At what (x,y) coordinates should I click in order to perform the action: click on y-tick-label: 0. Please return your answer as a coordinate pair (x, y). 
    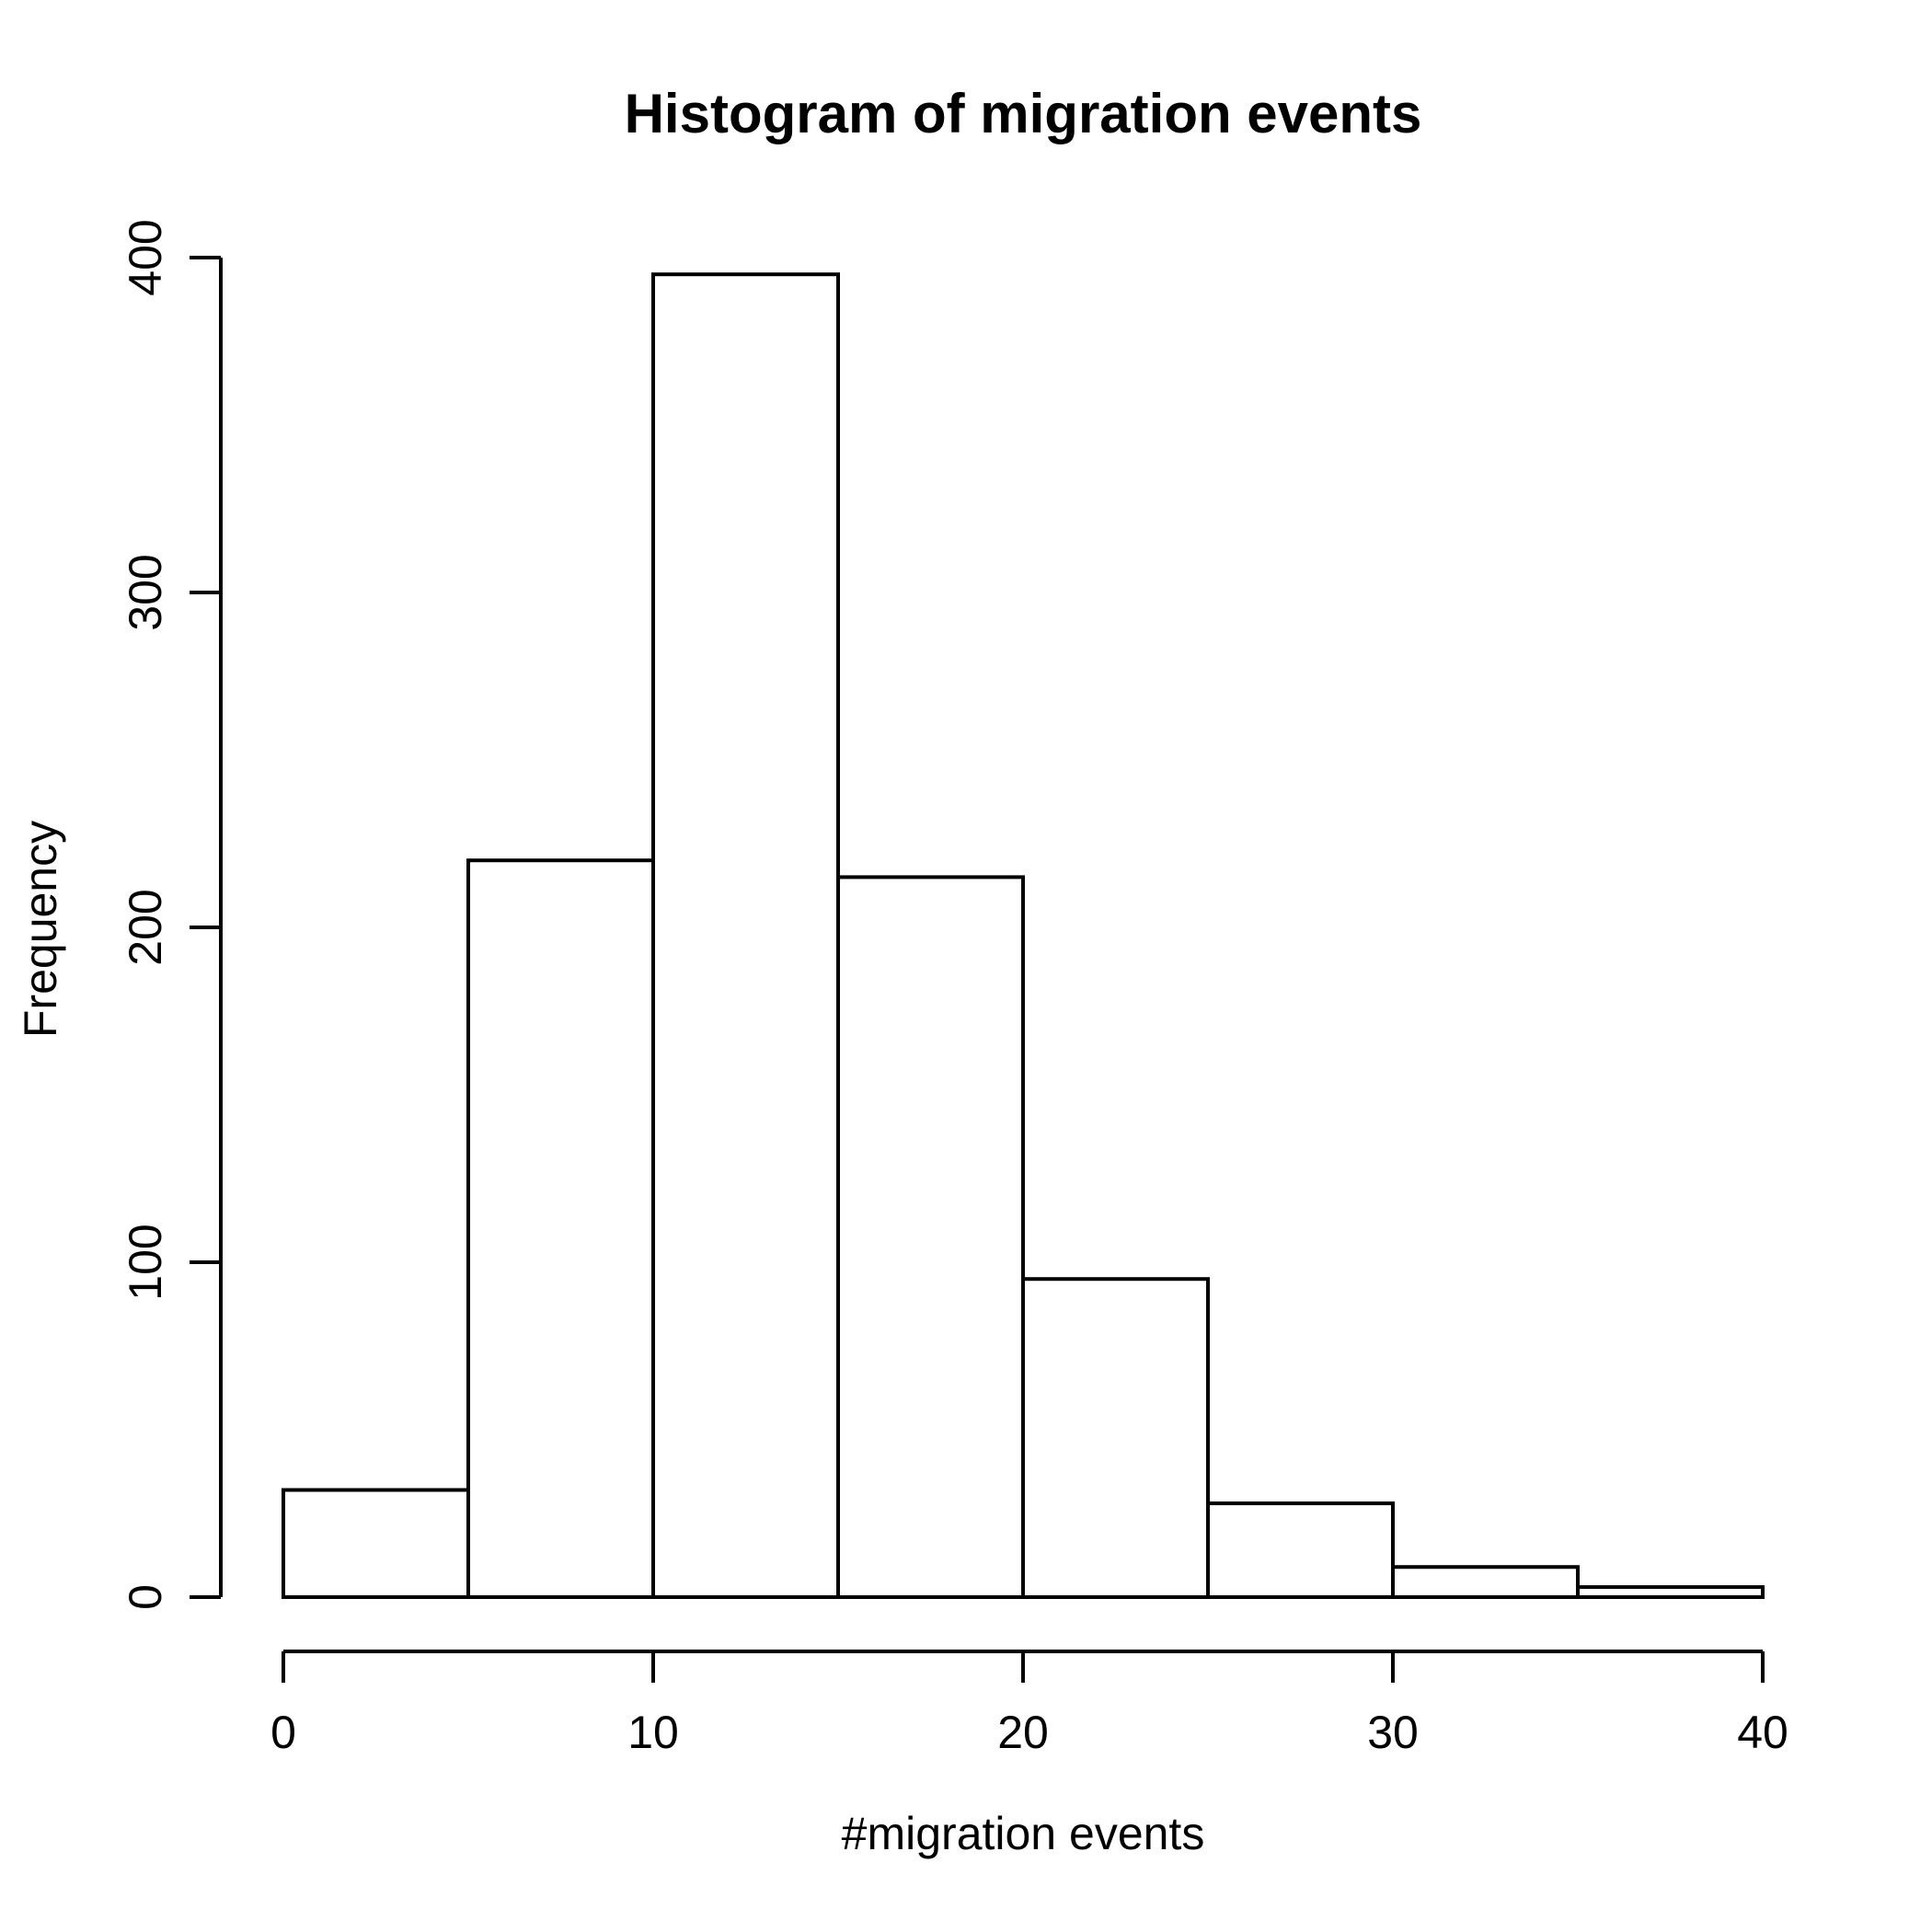
    Looking at the image, I should click on (145, 1597).